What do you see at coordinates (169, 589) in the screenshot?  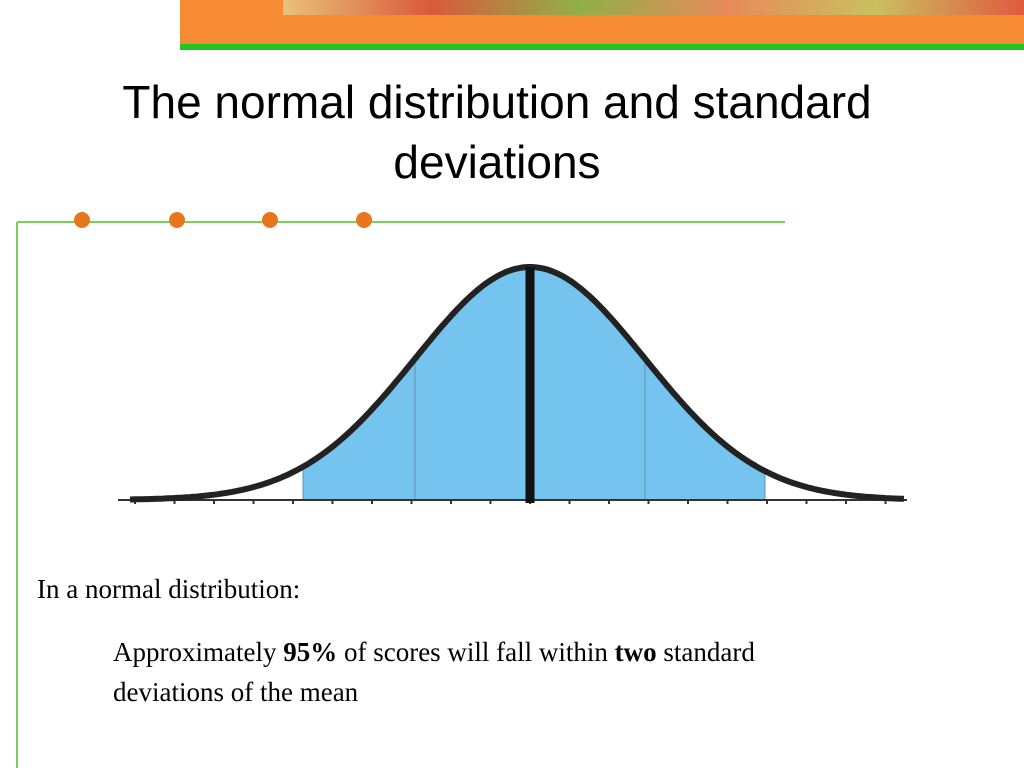 I see `bullet: In a normal distribution:` at bounding box center [169, 589].